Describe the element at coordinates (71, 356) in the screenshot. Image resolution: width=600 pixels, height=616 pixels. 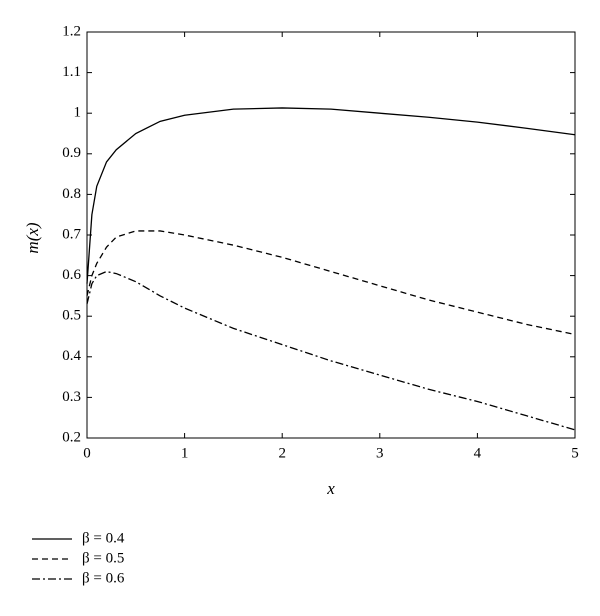
I see `y-tick-label: 0.4` at that location.